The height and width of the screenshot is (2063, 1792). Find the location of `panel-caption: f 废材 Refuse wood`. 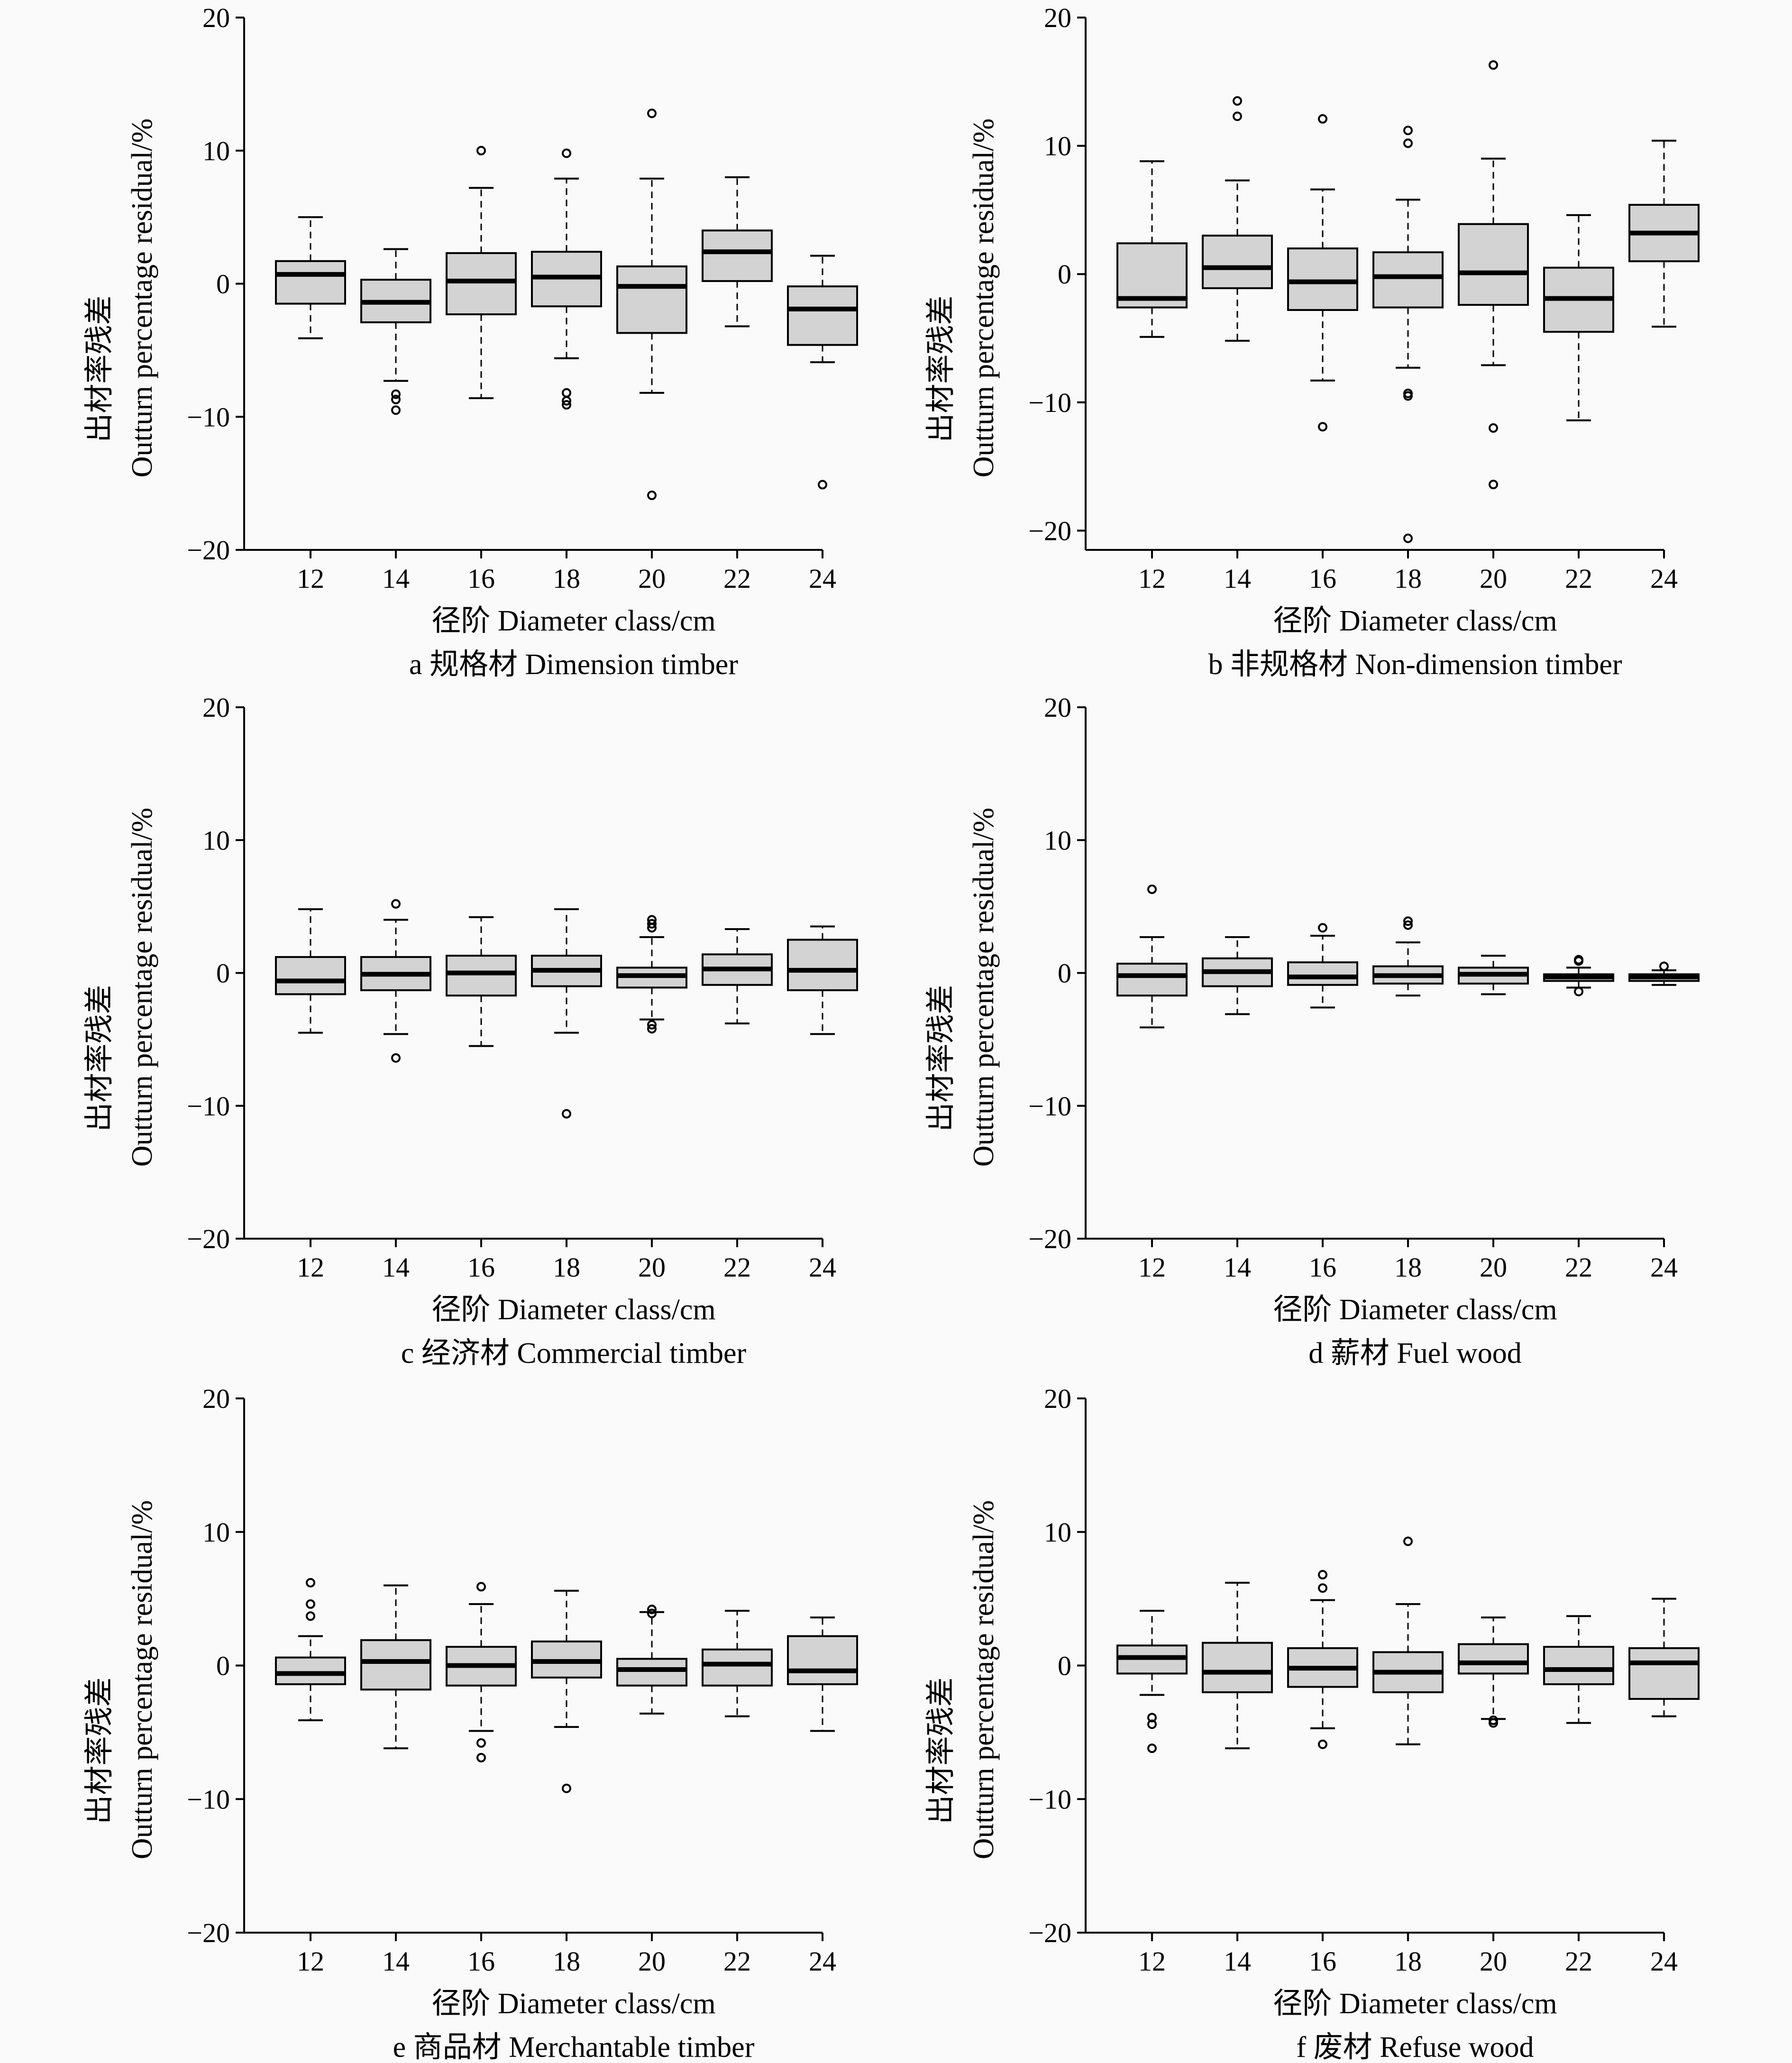

panel-caption: f 废材 Refuse wood is located at coordinates (1415, 2047).